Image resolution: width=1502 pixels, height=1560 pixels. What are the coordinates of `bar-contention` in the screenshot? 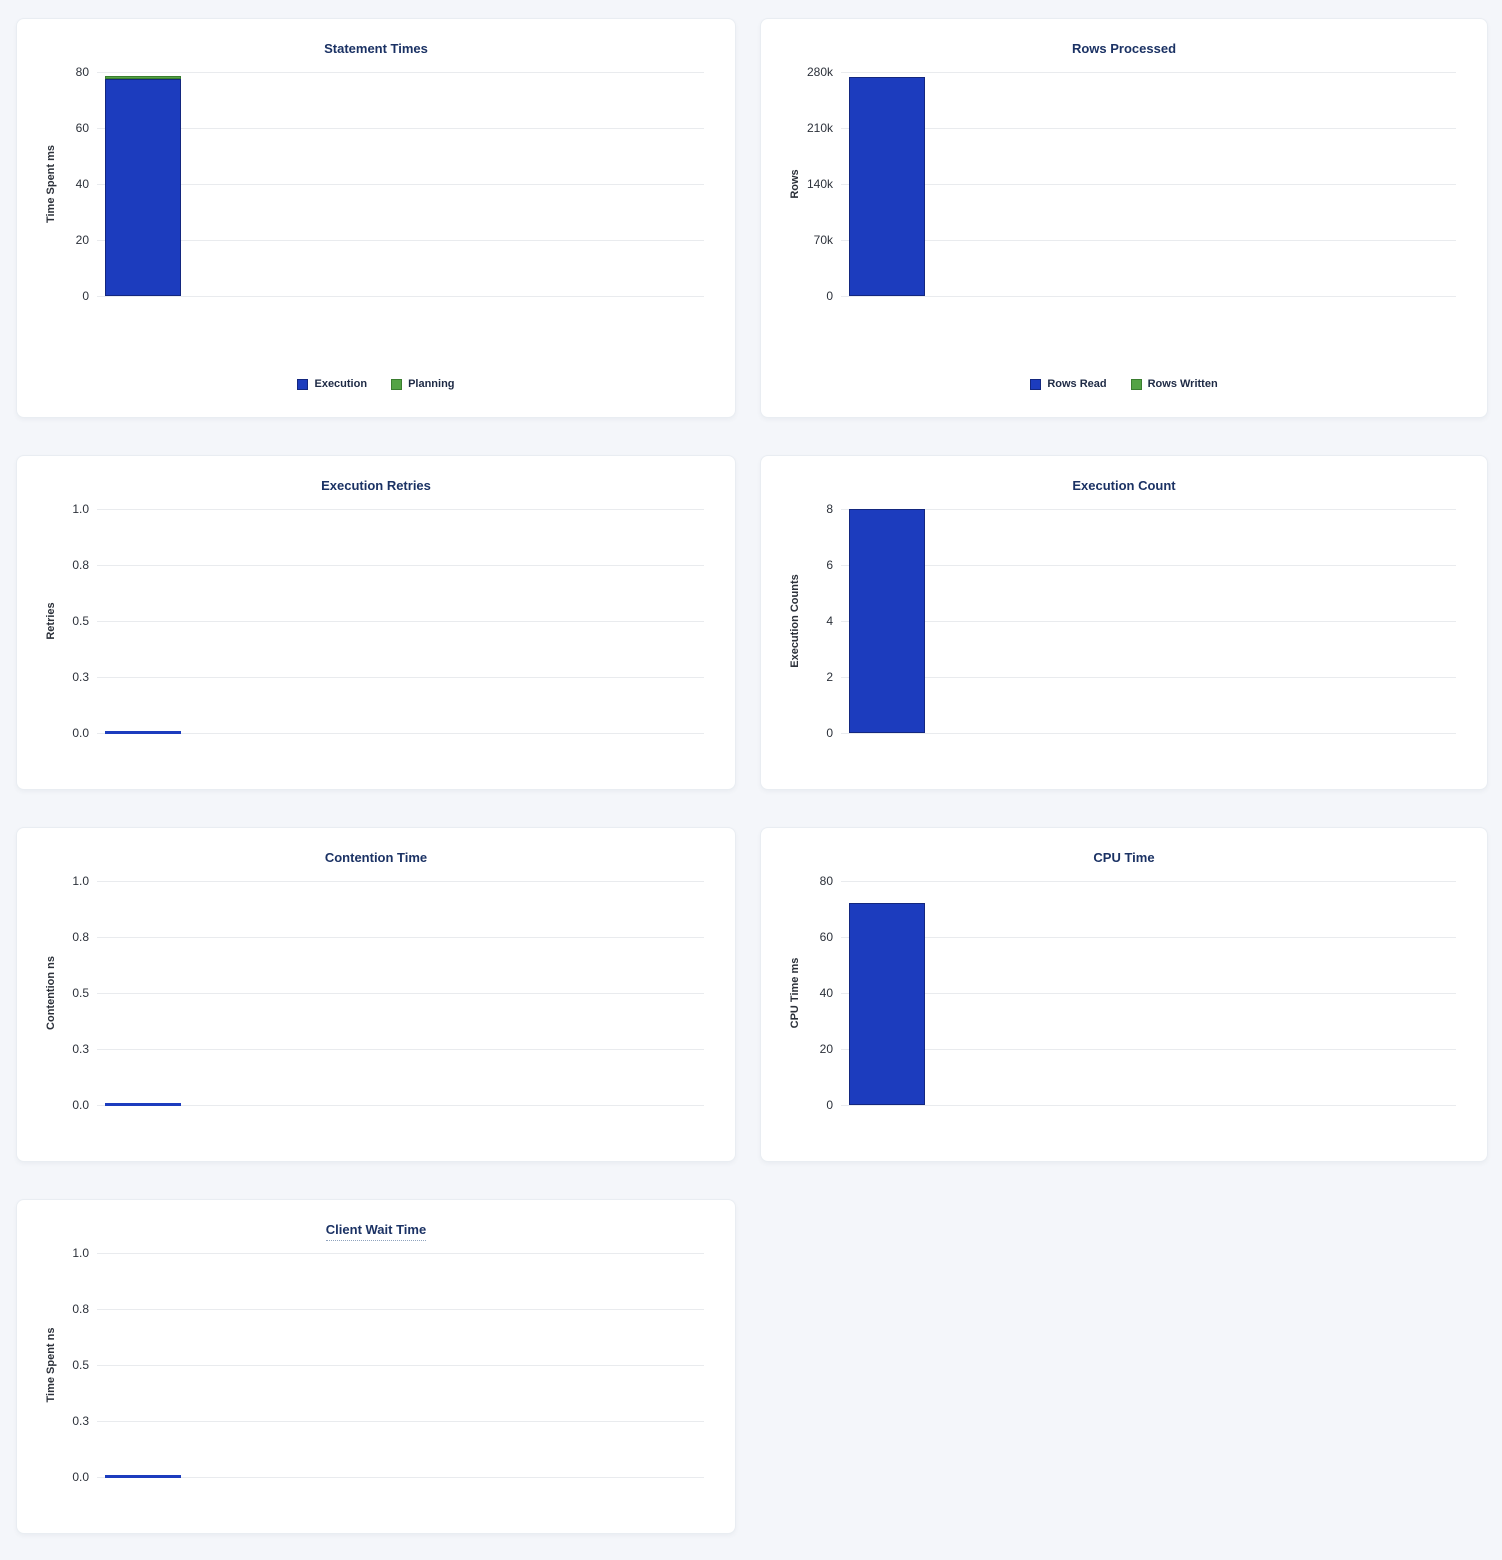 It's located at (143, 1104).